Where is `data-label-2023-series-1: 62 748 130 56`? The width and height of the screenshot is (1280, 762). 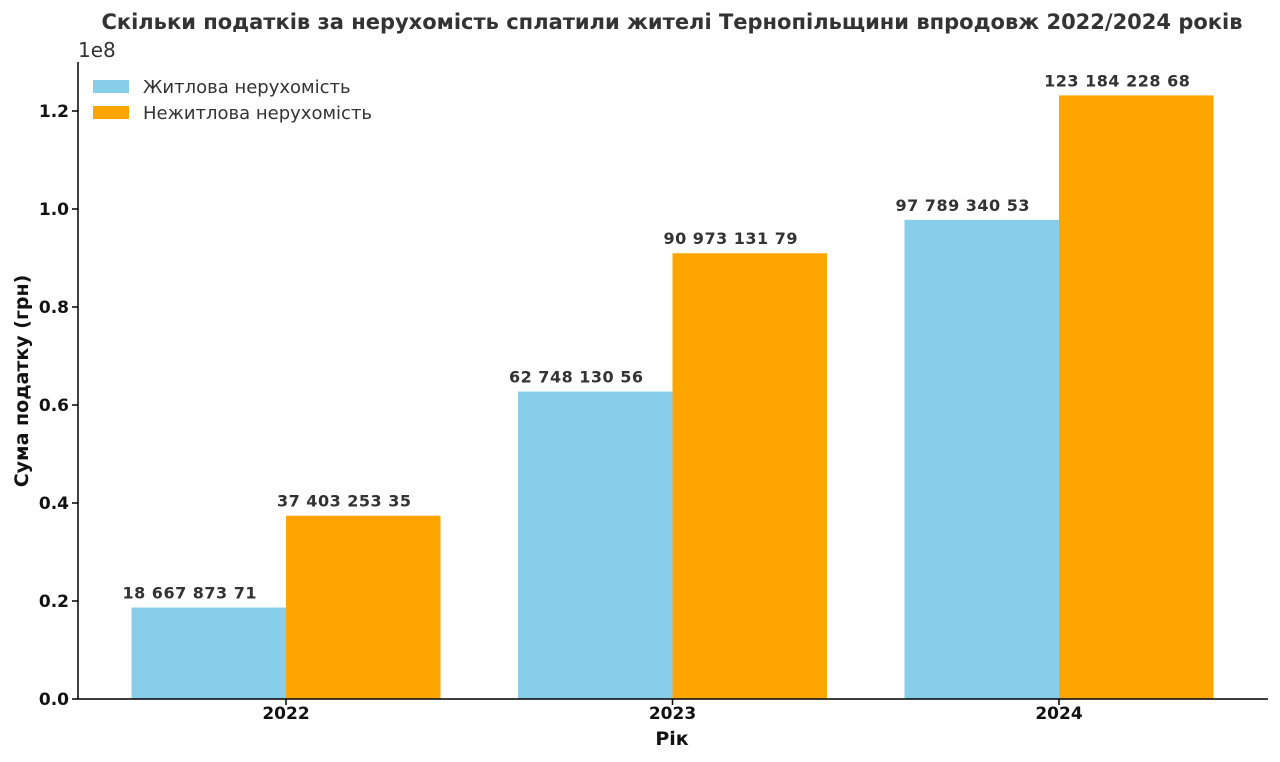 data-label-2023-series-1: 62 748 130 56 is located at coordinates (576, 377).